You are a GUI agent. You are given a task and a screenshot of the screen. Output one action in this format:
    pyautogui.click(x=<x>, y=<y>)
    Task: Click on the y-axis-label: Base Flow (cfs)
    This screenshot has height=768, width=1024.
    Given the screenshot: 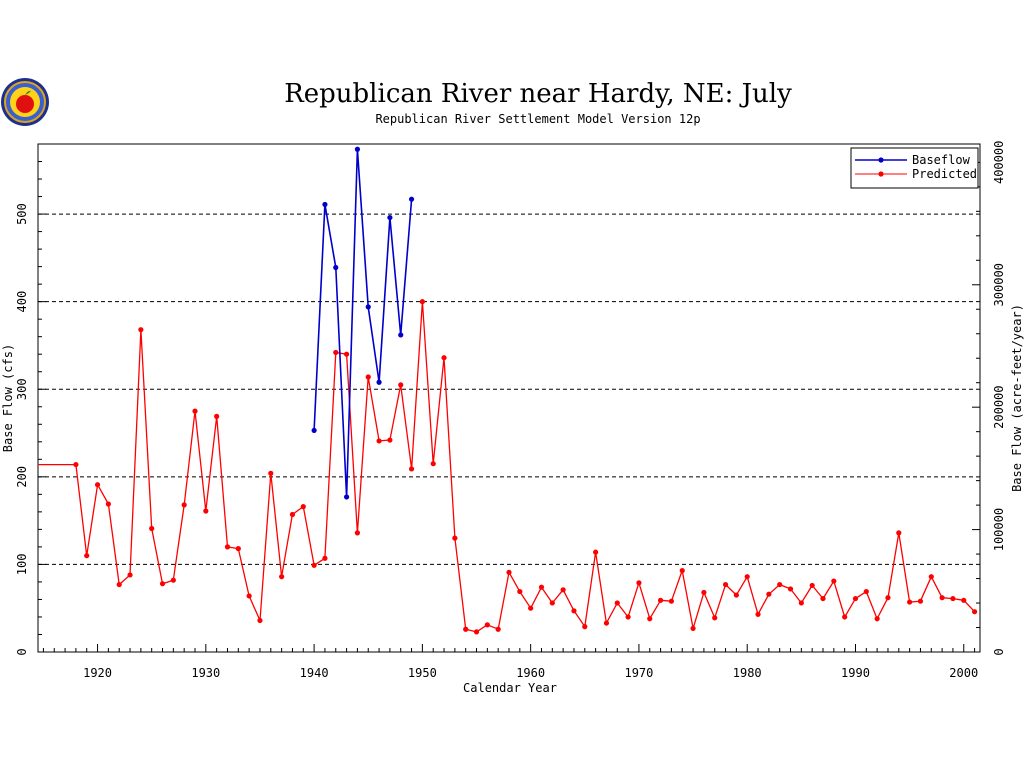 What is the action you would take?
    pyautogui.click(x=8, y=398)
    